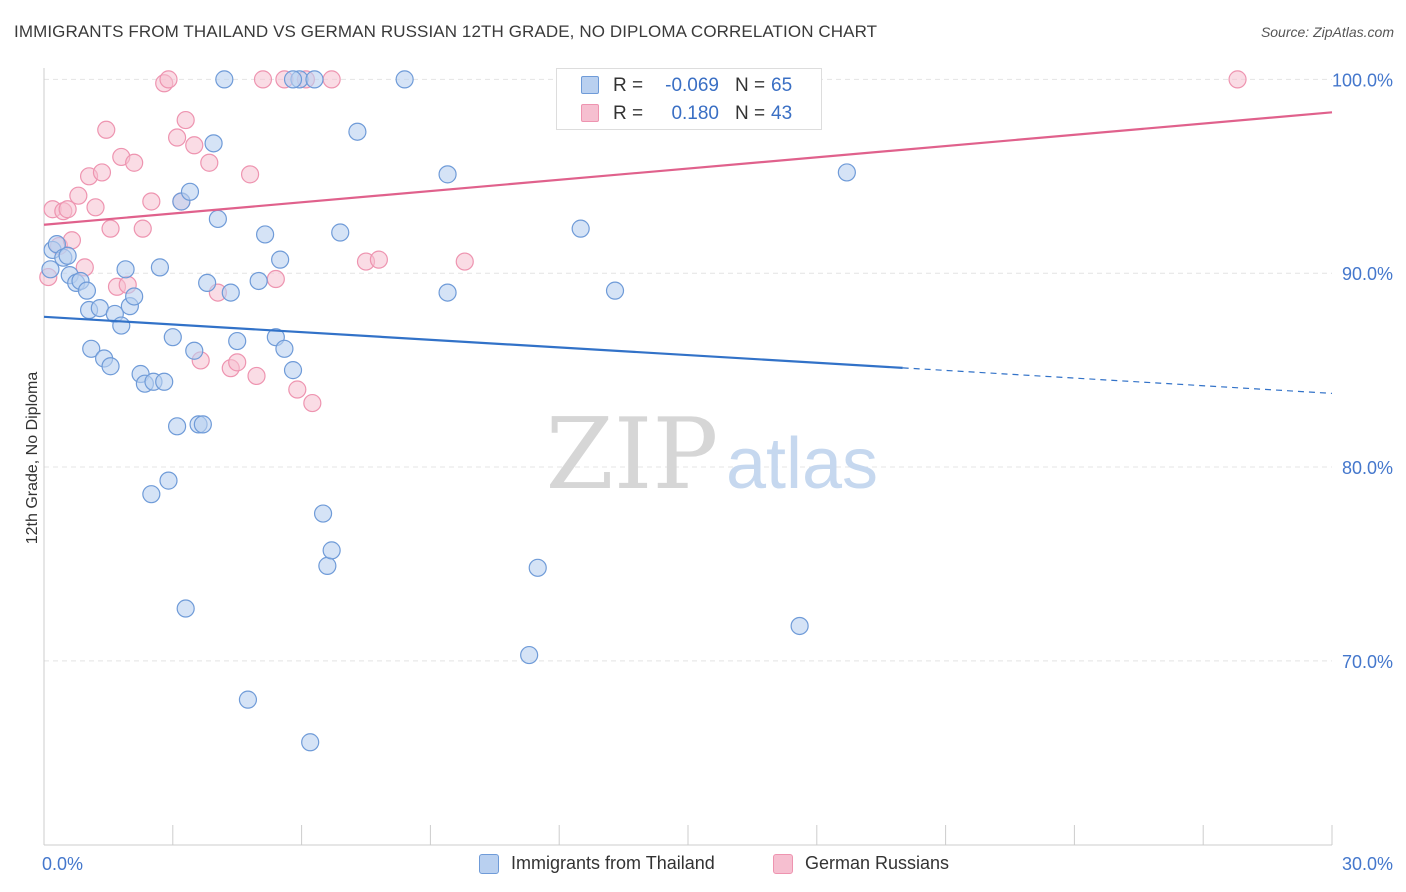 This screenshot has width=1406, height=892. Describe the element at coordinates (1327, 32) in the screenshot. I see `source-label: Source: ZipAtlas.com` at that location.